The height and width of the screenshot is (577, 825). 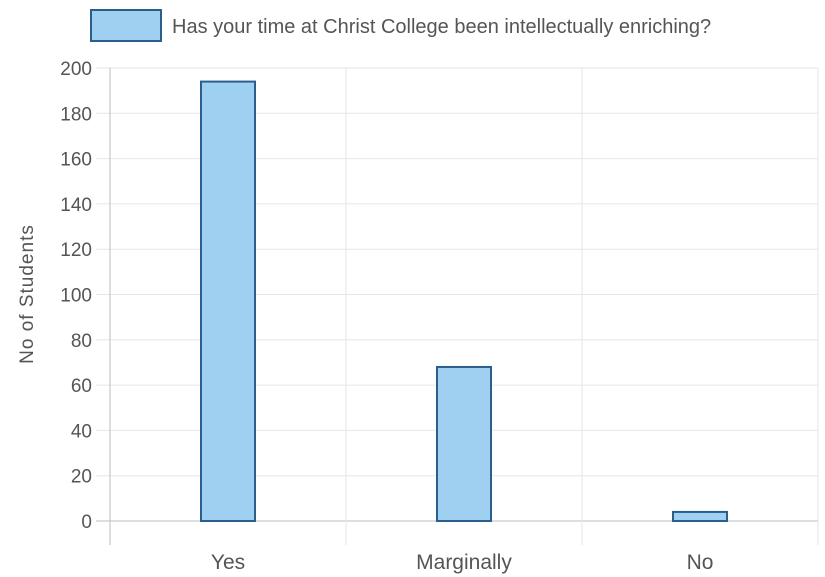 What do you see at coordinates (81, 386) in the screenshot?
I see `y-tick-label: 60` at bounding box center [81, 386].